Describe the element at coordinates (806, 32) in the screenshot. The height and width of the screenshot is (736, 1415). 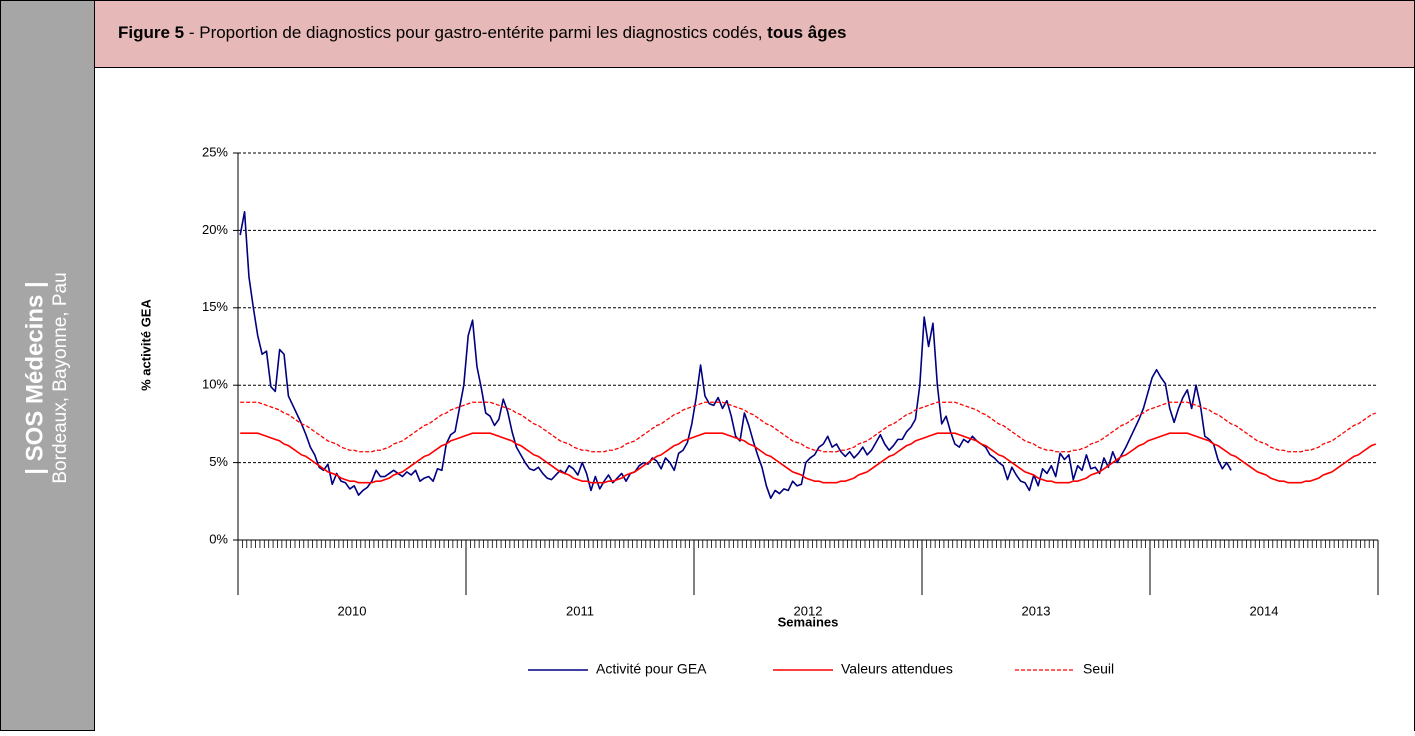
I see `figure-emphasis: tous âges` at that location.